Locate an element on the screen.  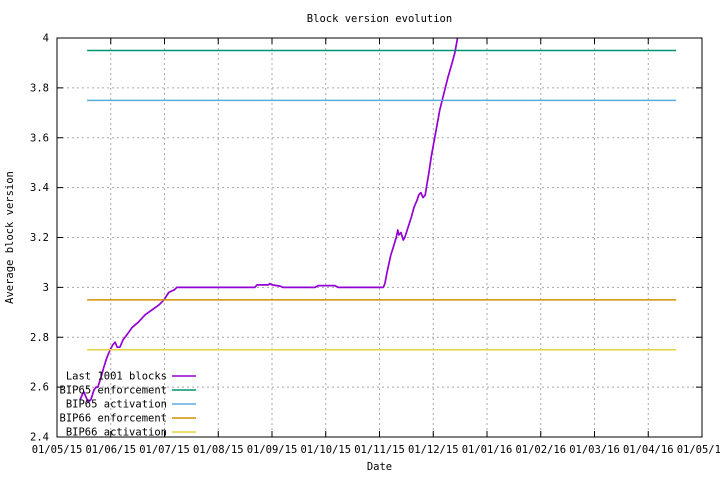
legend-item: BIP65 activation is located at coordinates (131, 405).